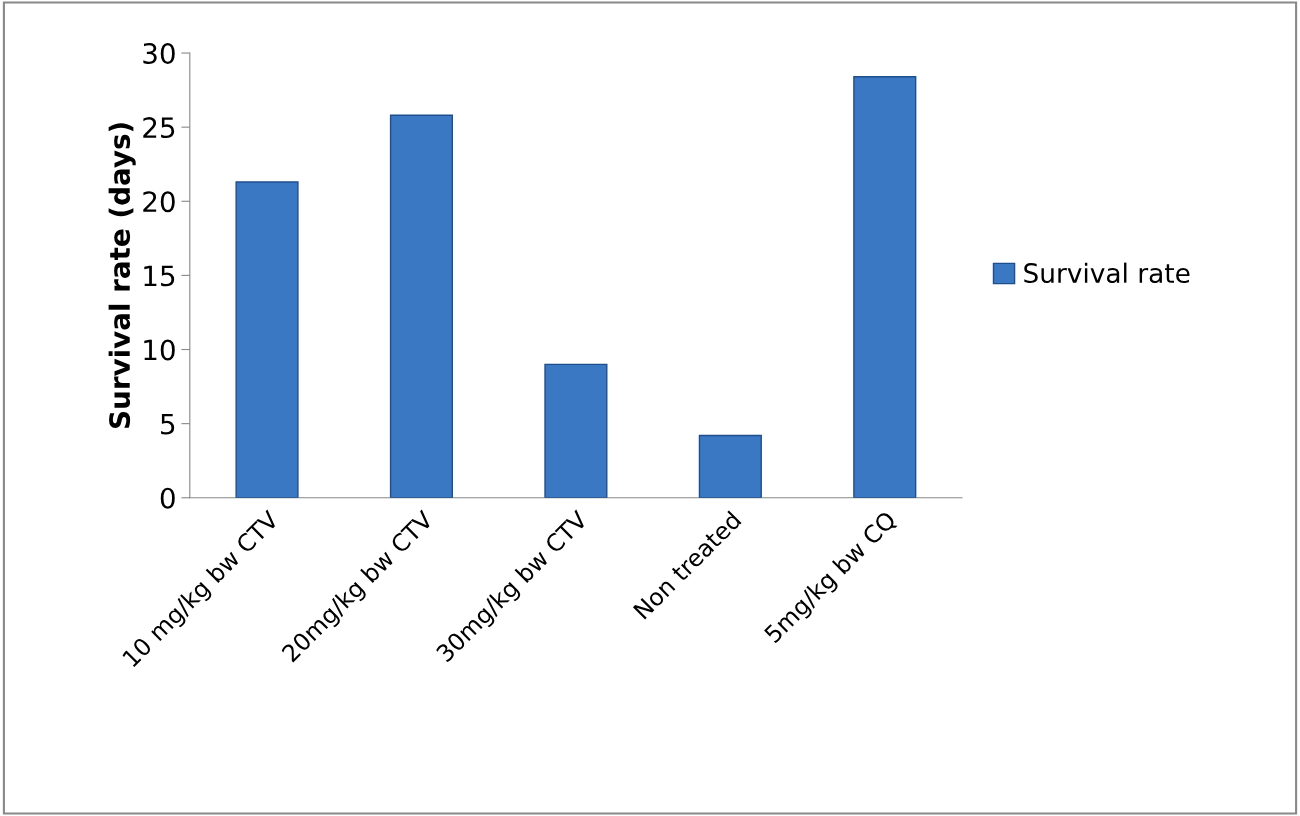 This screenshot has width=1300, height=816. What do you see at coordinates (159, 53) in the screenshot?
I see `y-tick-label: 30` at bounding box center [159, 53].